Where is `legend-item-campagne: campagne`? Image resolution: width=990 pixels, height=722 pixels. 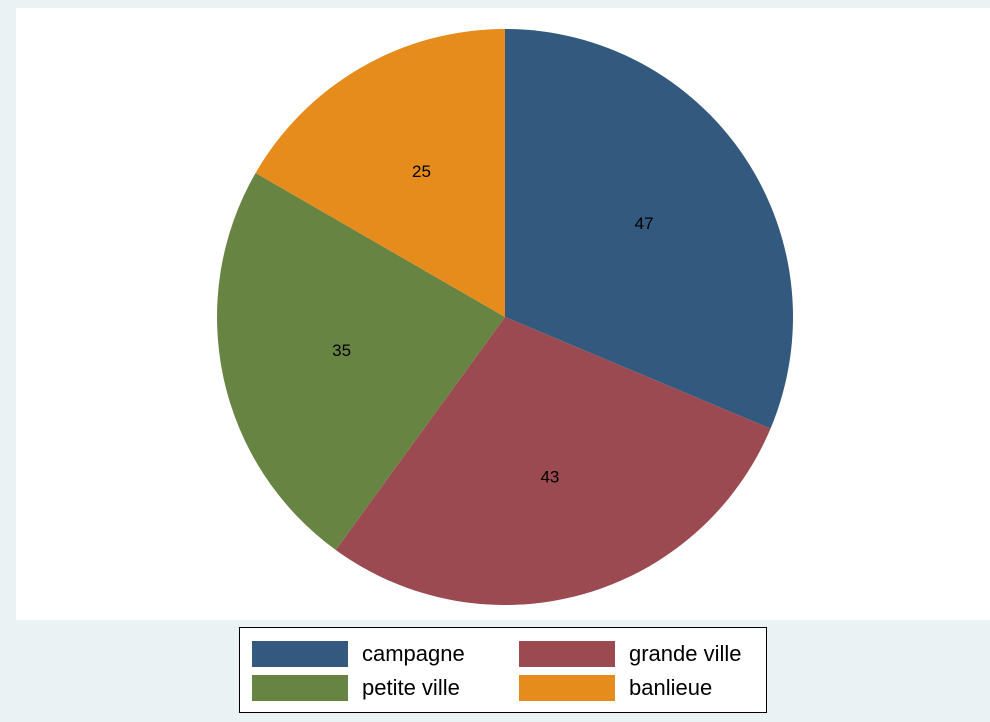 legend-item-campagne: campagne is located at coordinates (358, 654).